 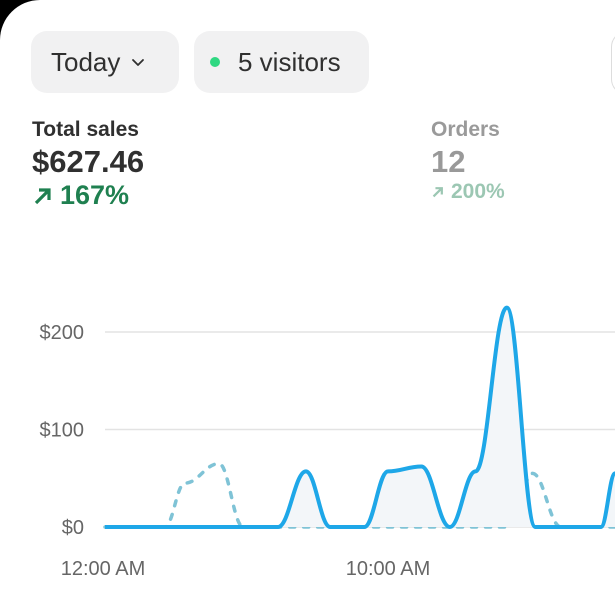 What do you see at coordinates (138, 62) in the screenshot?
I see `chevron-down-icon` at bounding box center [138, 62].